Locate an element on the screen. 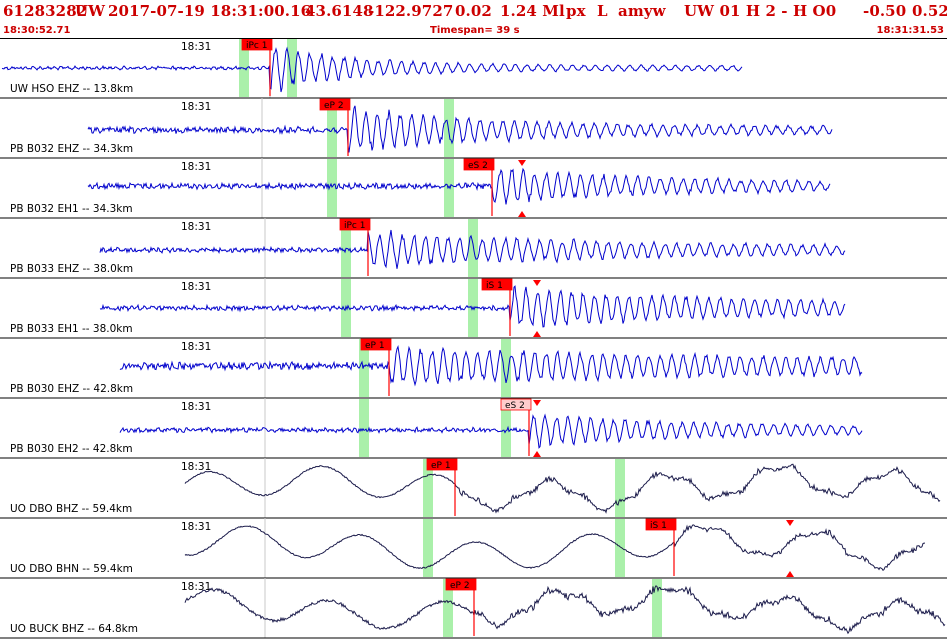 The width and height of the screenshot is (947, 640). event-datetime: 2017-07-19 18:31:00.16 is located at coordinates (210, 11).